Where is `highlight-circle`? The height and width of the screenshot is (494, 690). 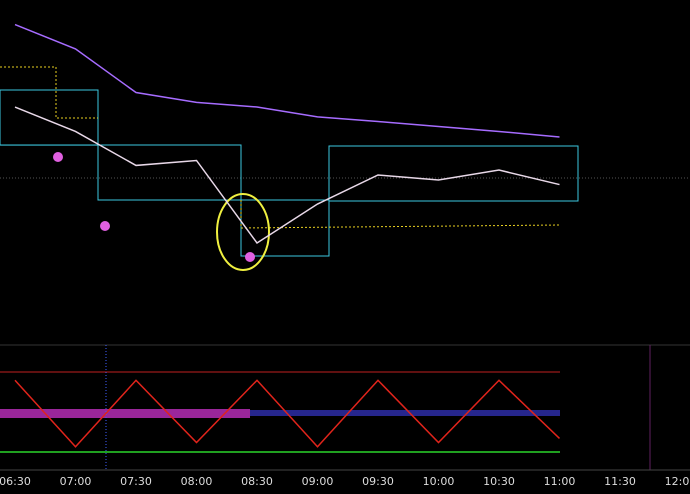
highlight-circle is located at coordinates (243, 232).